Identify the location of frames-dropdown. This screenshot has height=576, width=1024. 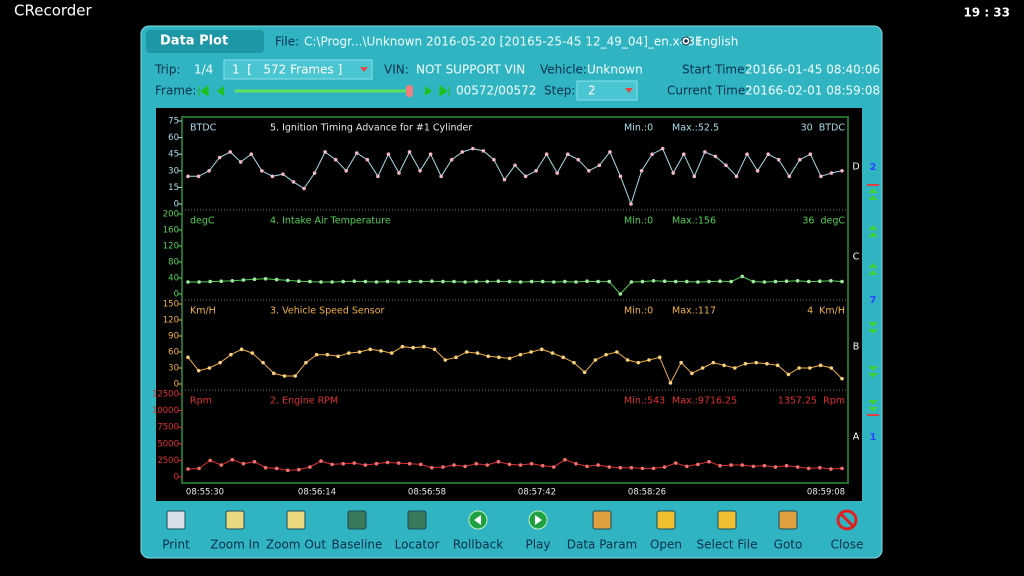
(298, 69).